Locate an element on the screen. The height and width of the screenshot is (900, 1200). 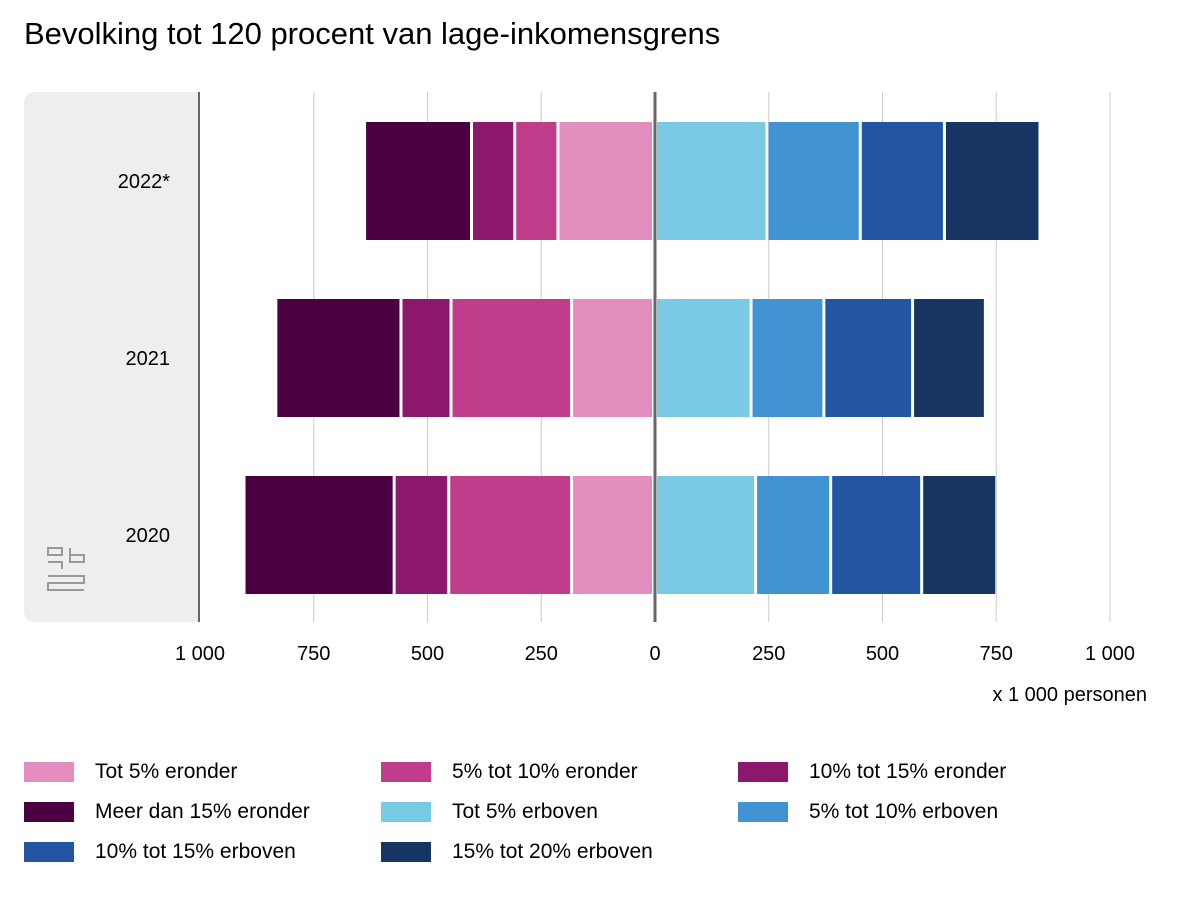
legend-label: 10% tot 15% erboven is located at coordinates (195, 851).